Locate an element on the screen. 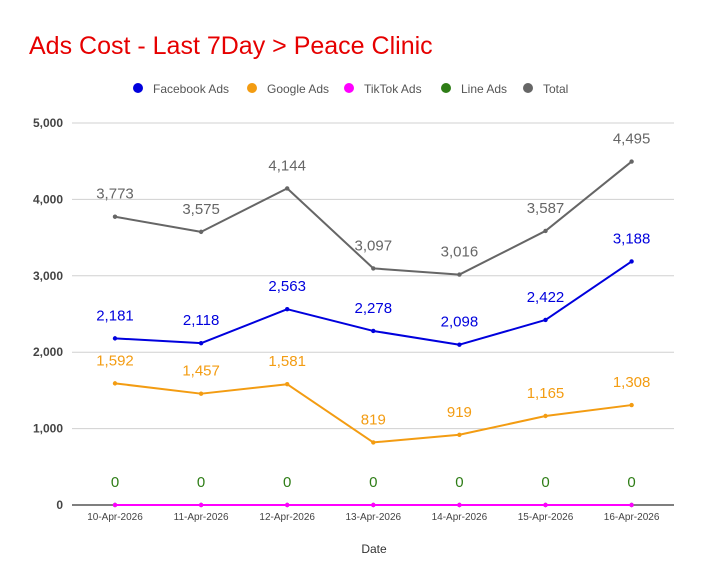 The image size is (704, 585). data-label: 2,181 is located at coordinates (115, 315).